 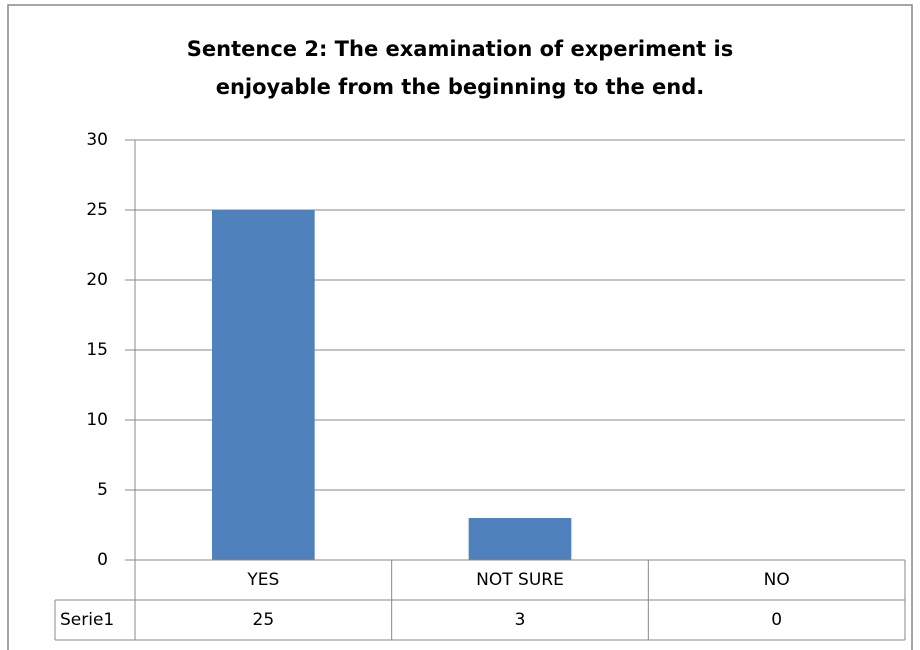 What do you see at coordinates (87, 620) in the screenshot?
I see `legend-label: Serie1` at bounding box center [87, 620].